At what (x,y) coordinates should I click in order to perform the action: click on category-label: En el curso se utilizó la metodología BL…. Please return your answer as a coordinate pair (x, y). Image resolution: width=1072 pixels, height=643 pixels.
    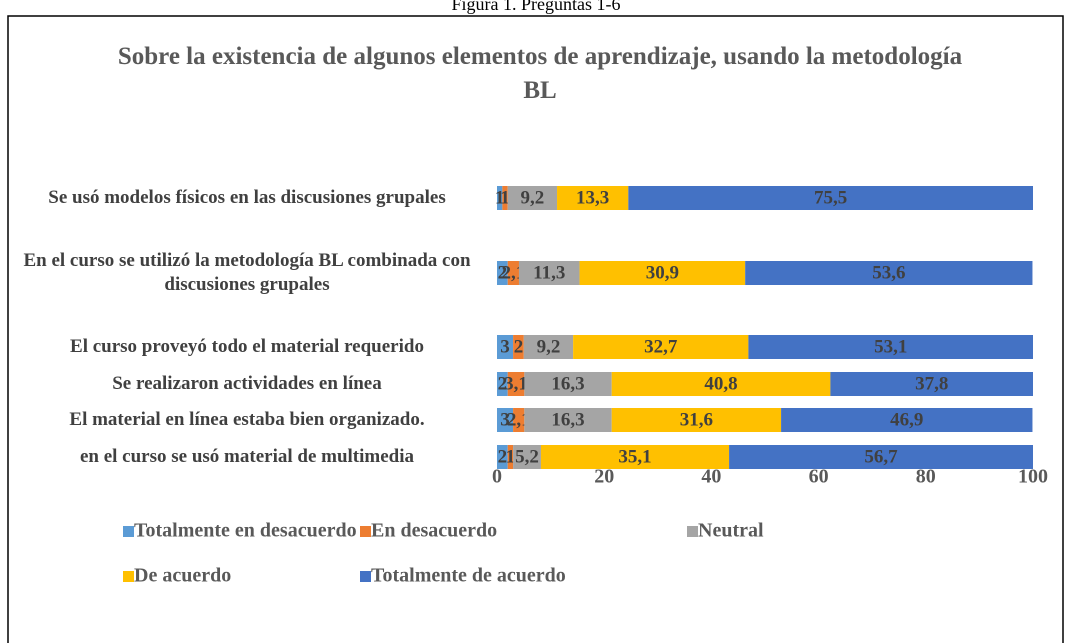
    Looking at the image, I should click on (247, 272).